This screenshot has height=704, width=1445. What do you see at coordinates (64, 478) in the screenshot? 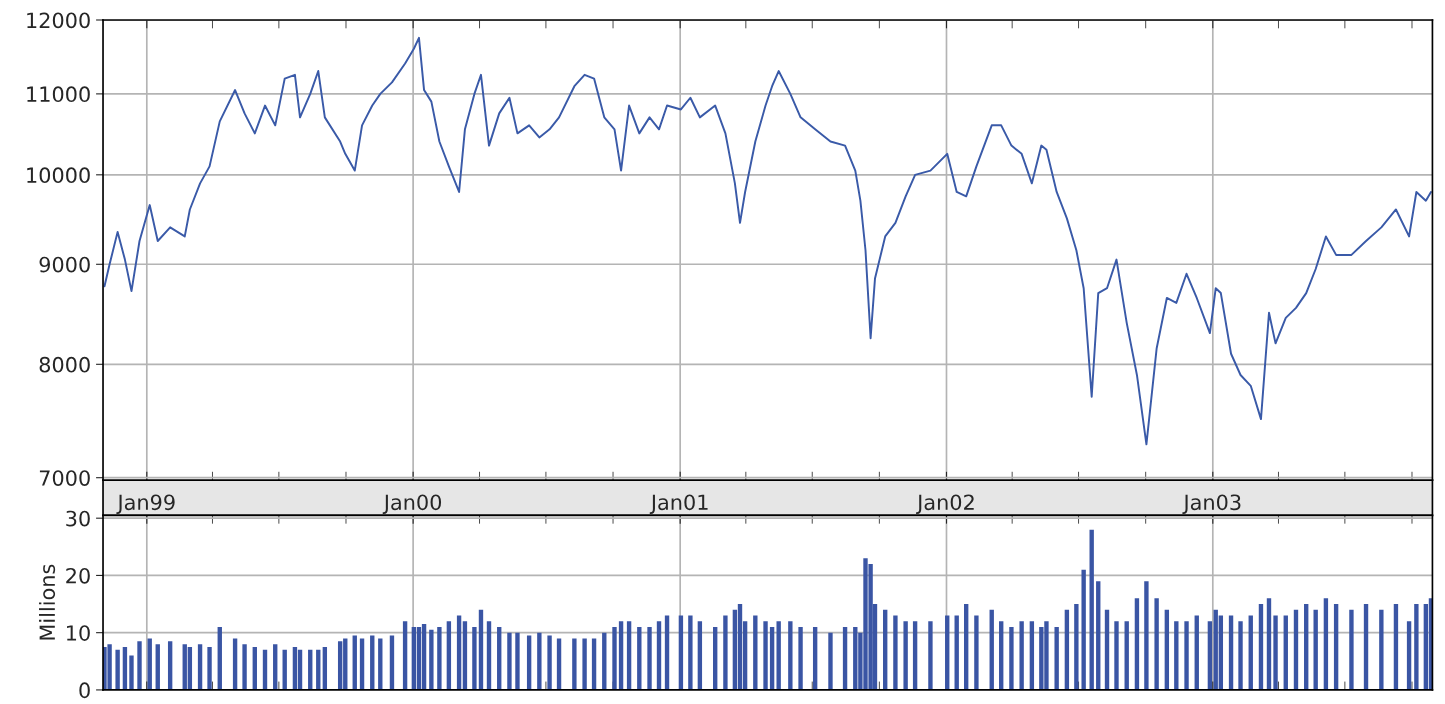
I see `y-tick-label: 7000` at bounding box center [64, 478].